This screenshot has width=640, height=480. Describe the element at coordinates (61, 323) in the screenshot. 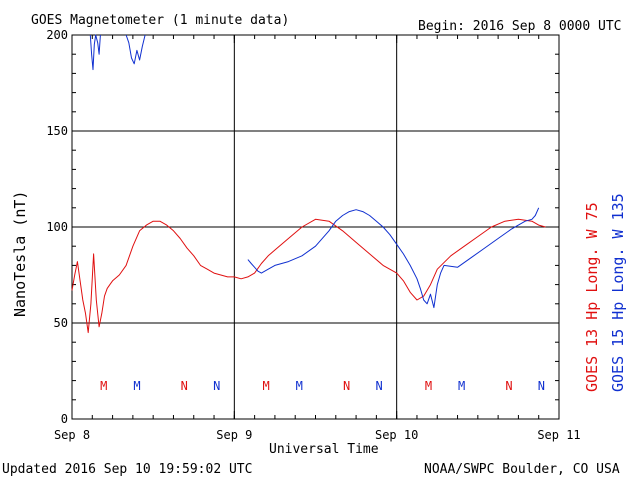

I see `y-tick-label: 50` at that location.